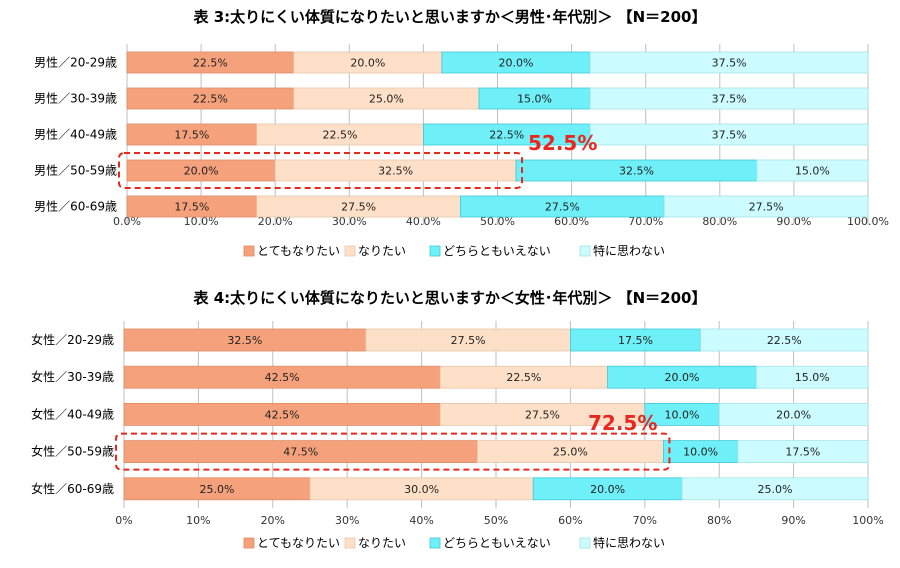  What do you see at coordinates (570, 520) in the screenshot?
I see `x-tick-label: 60%` at bounding box center [570, 520].